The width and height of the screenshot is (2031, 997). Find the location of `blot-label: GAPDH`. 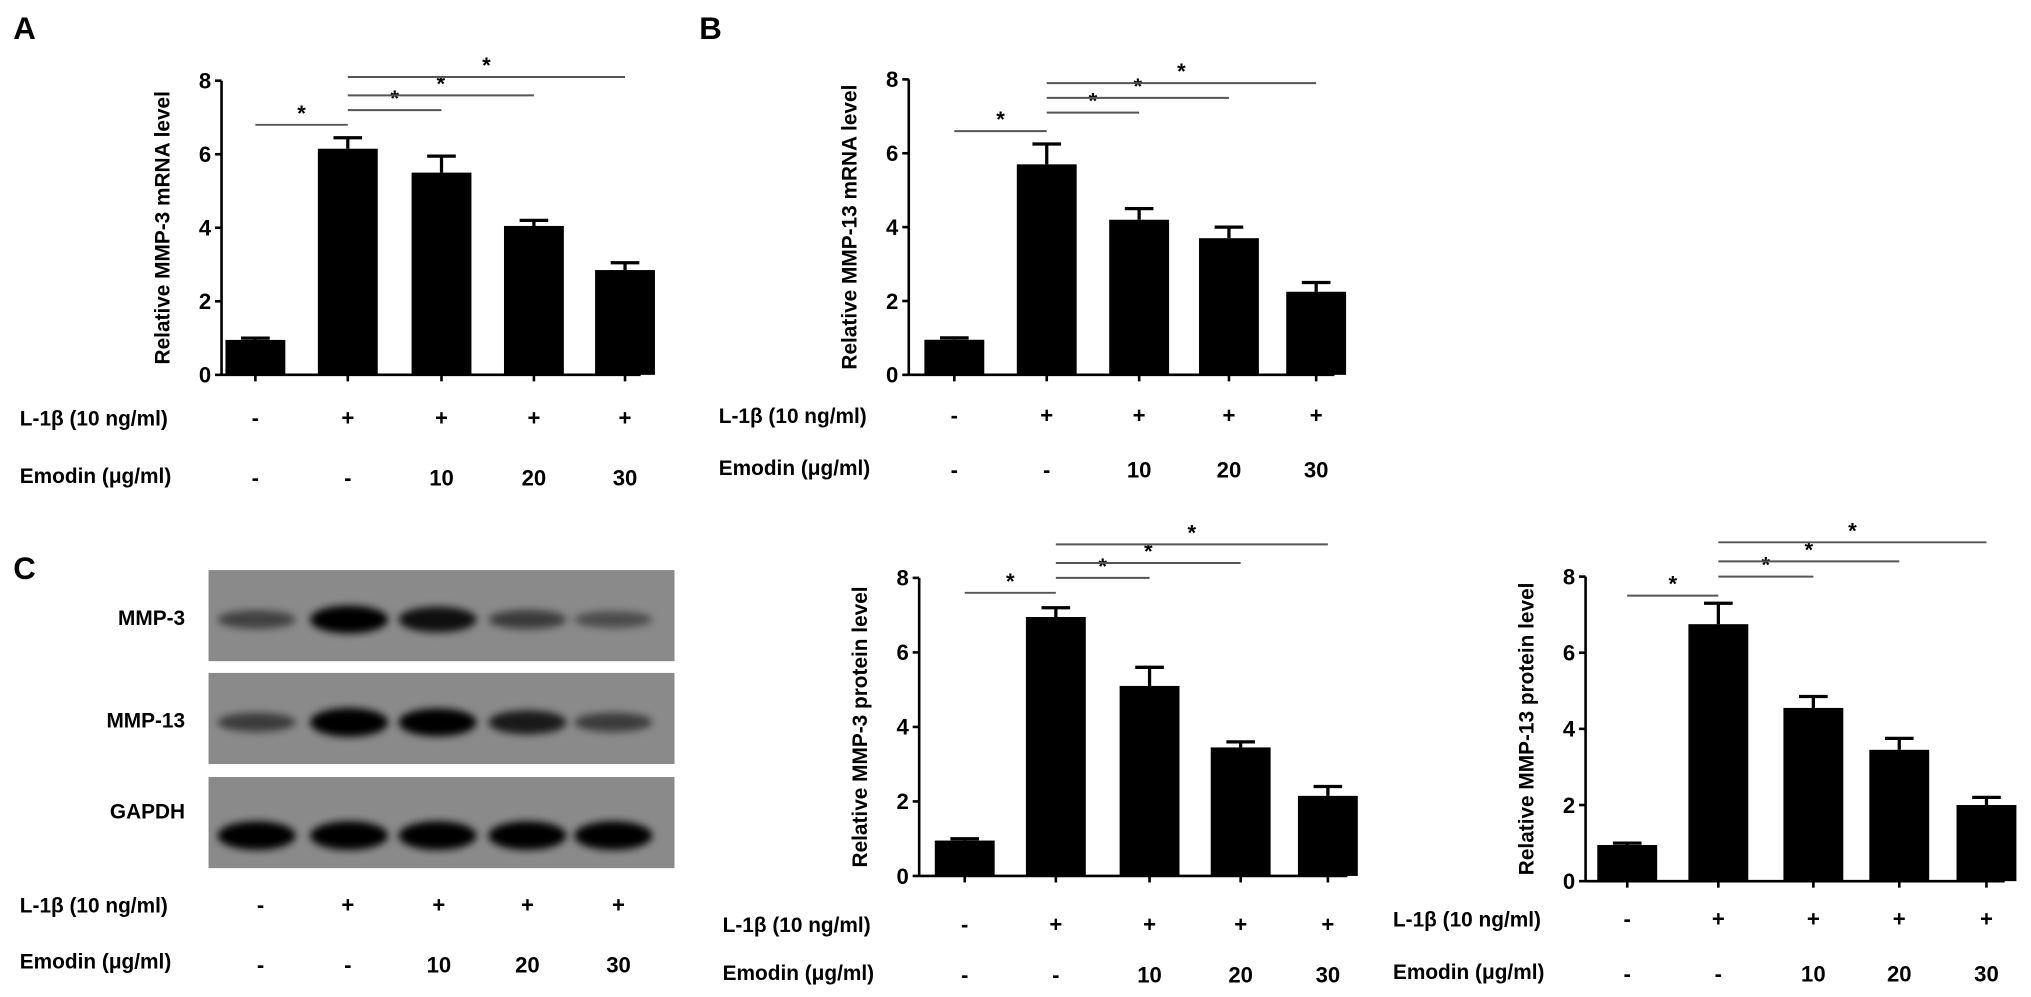

blot-label: GAPDH is located at coordinates (147, 812).